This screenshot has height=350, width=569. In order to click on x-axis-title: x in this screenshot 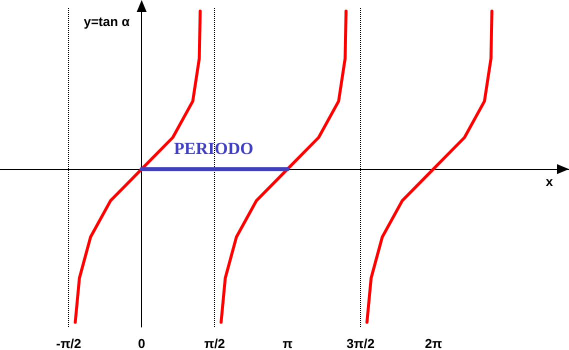, I will do `click(550, 182)`.